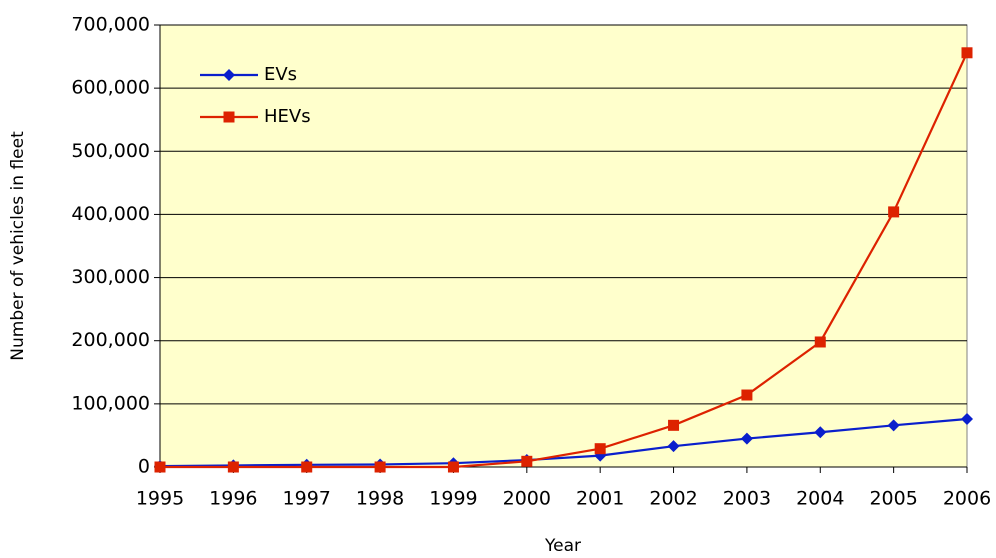  What do you see at coordinates (110, 340) in the screenshot?
I see `y-tick-label: 200,000` at bounding box center [110, 340].